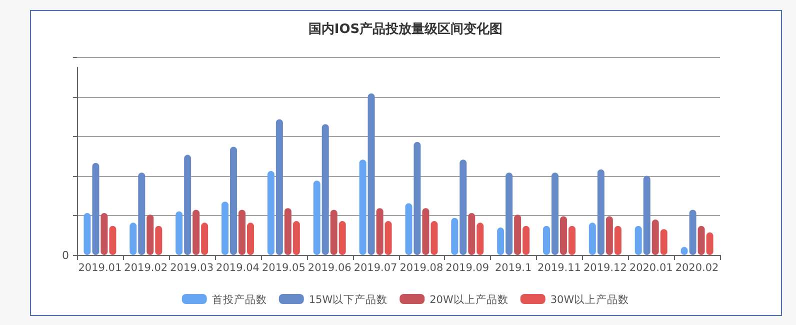  What do you see at coordinates (238, 268) in the screenshot?
I see `x-tick-label: 2019.04` at bounding box center [238, 268].